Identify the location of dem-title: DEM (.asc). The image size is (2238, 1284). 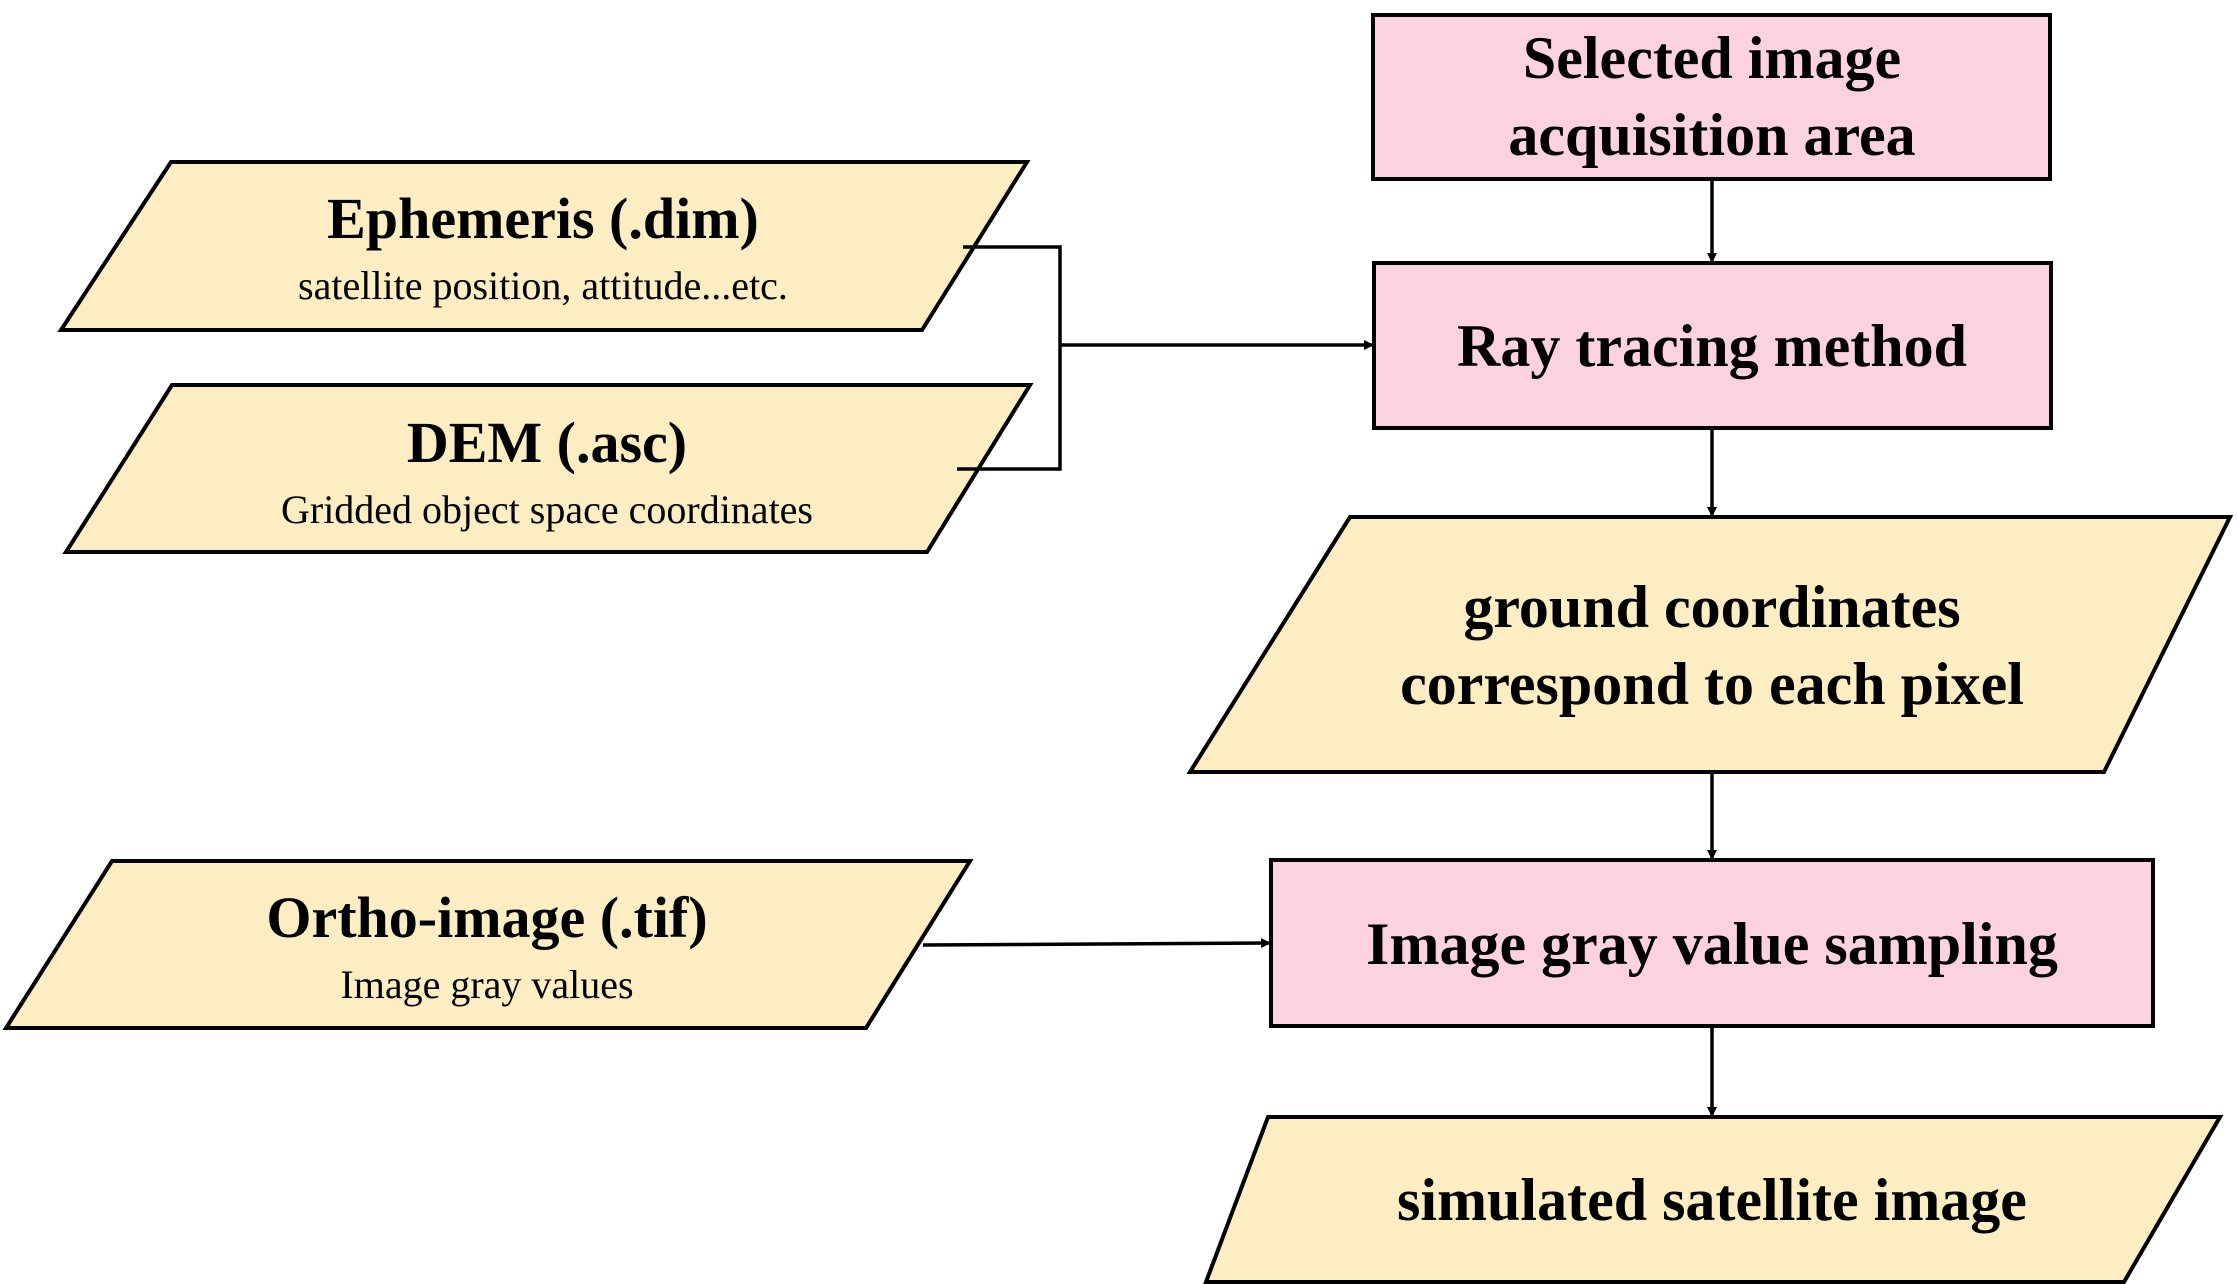
(547, 442).